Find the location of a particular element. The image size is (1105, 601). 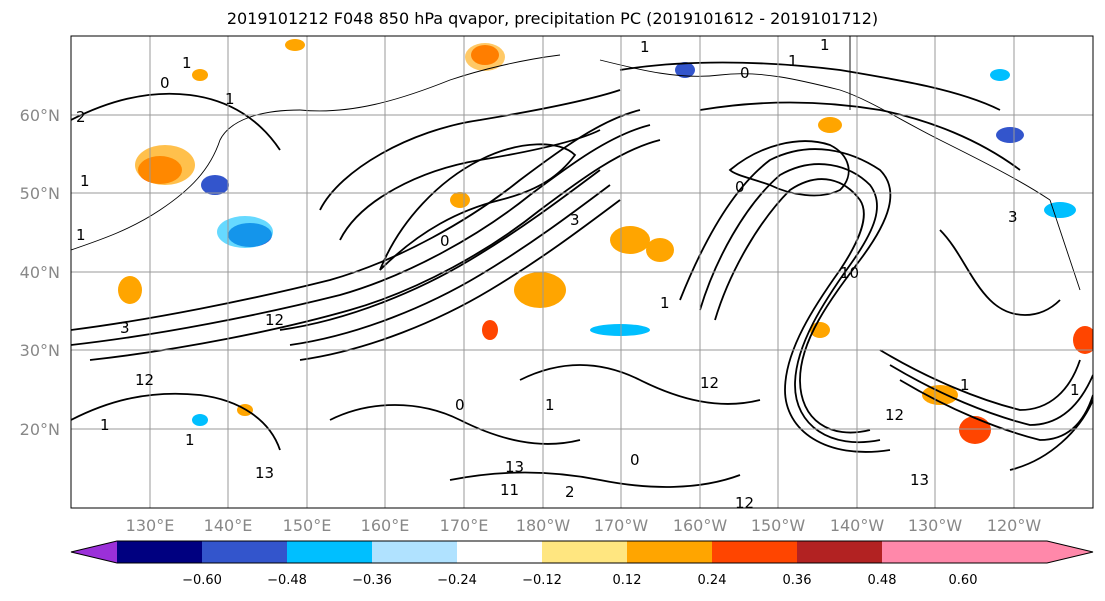

coastline-alaska is located at coordinates (825, 130).